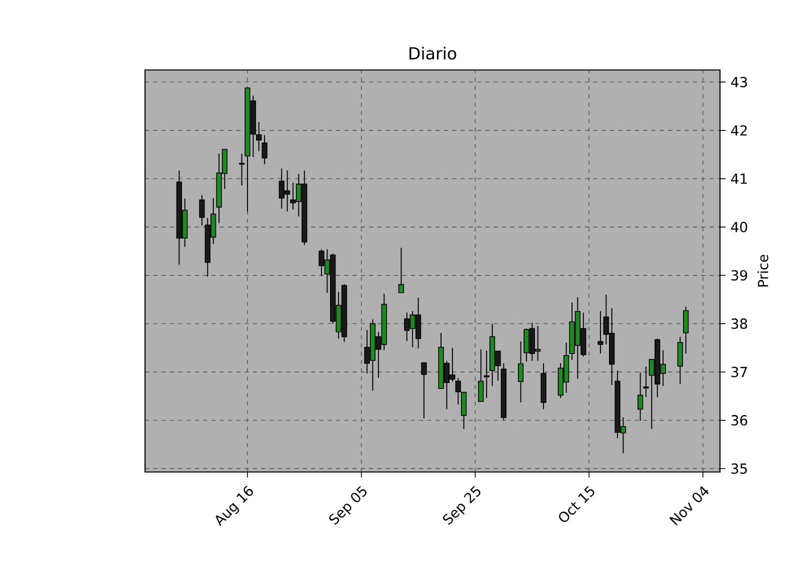 This screenshot has width=800, height=575. Describe the element at coordinates (461, 505) in the screenshot. I see `x-tick-label: Sep 25` at that location.